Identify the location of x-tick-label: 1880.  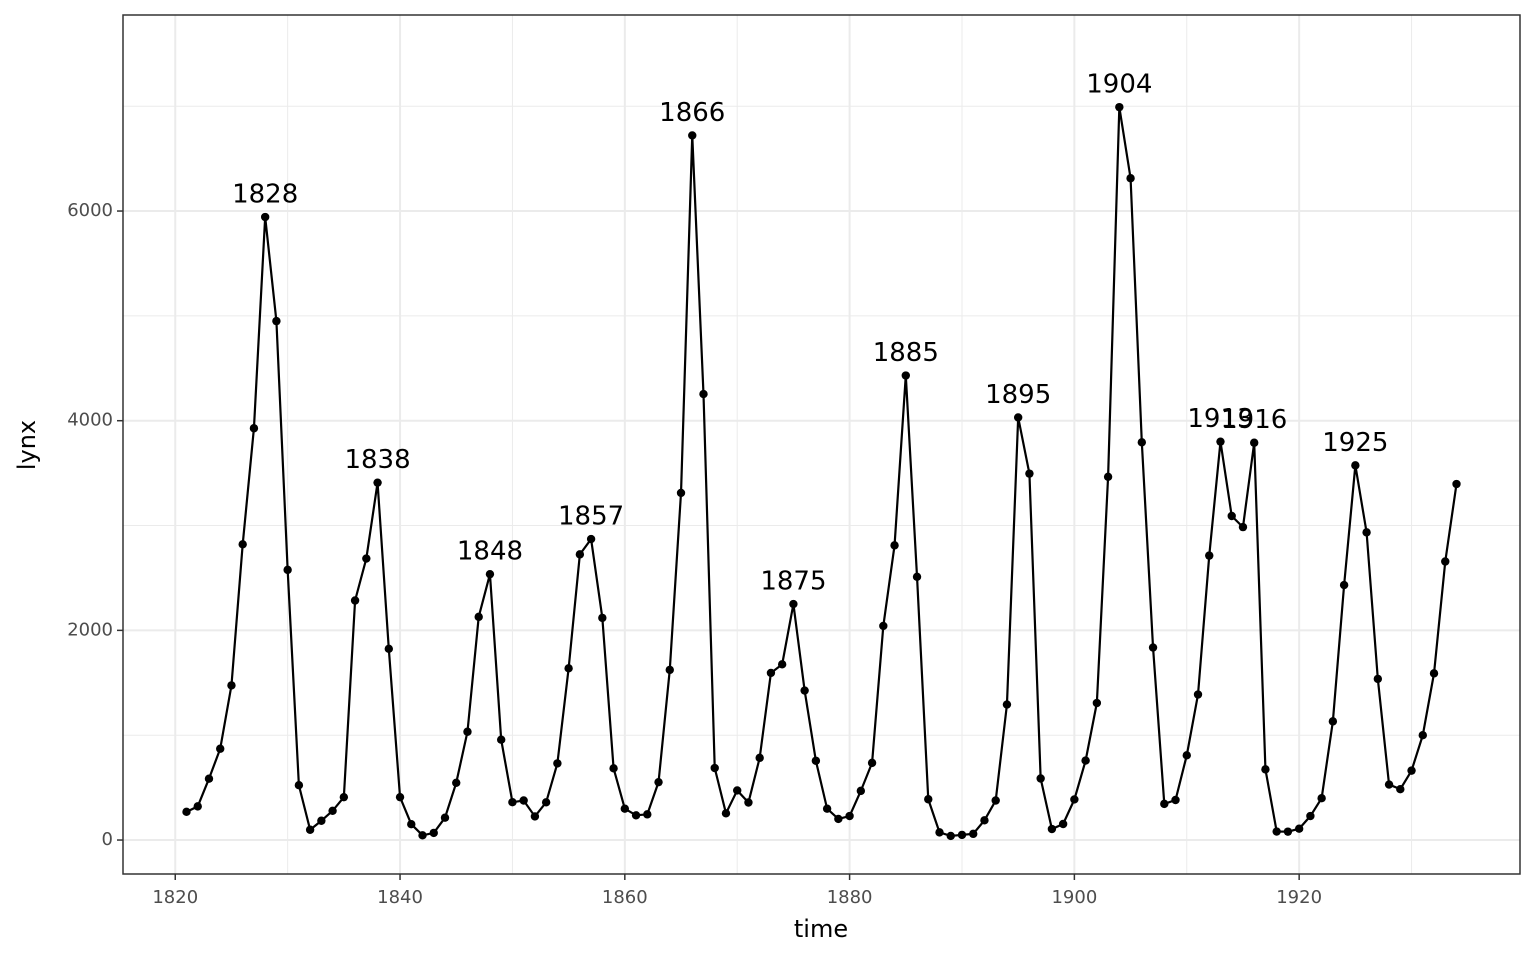
(850, 897).